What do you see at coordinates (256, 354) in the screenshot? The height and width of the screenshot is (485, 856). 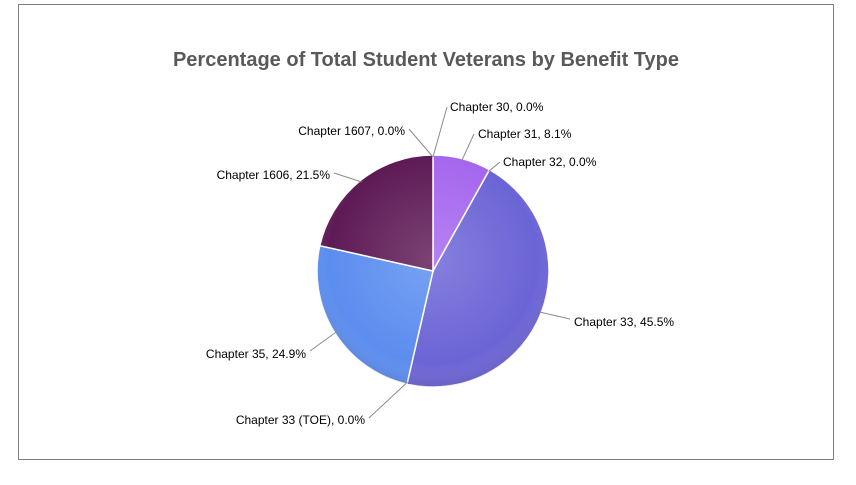 I see `data-label-chapter-35: Chapter 35, 24.9%` at bounding box center [256, 354].